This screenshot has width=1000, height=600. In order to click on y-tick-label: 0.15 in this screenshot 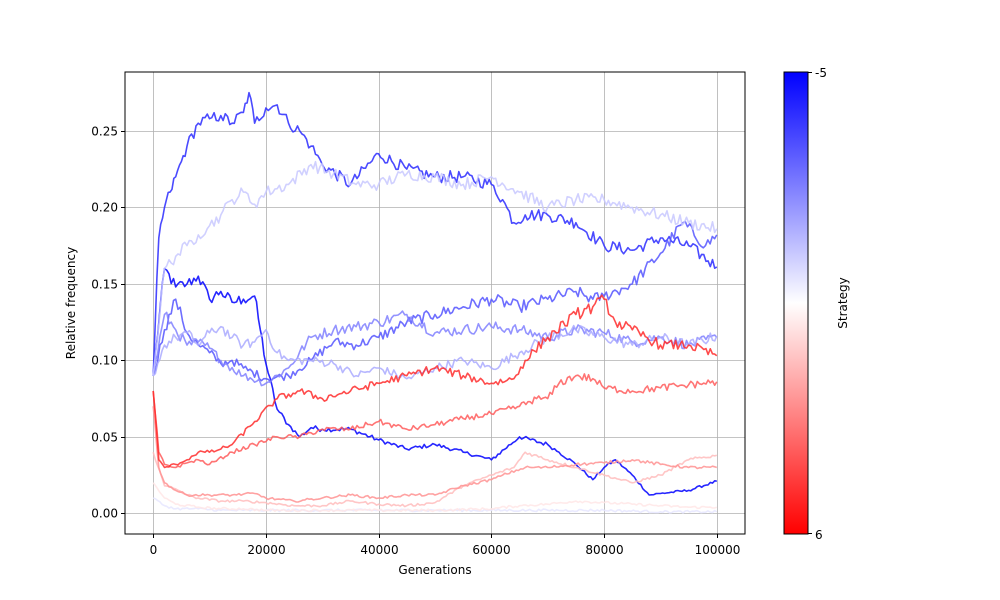, I will do `click(104, 285)`.